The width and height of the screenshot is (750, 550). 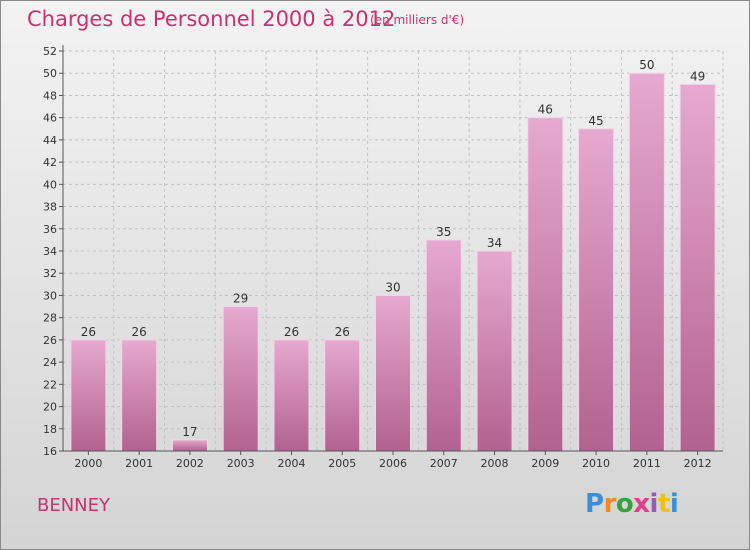 I want to click on x-tick-label: 2002, so click(x=190, y=463).